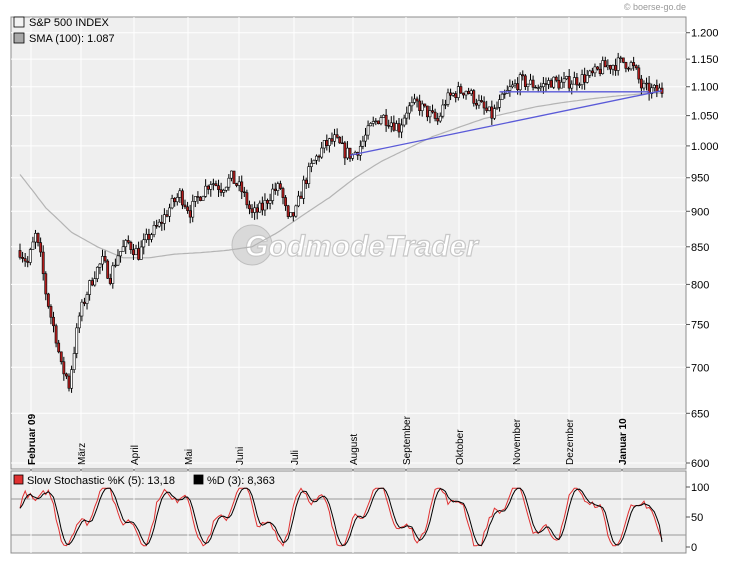 The width and height of the screenshot is (730, 561). I want to click on y-tick-label: 1.200, so click(705, 34).